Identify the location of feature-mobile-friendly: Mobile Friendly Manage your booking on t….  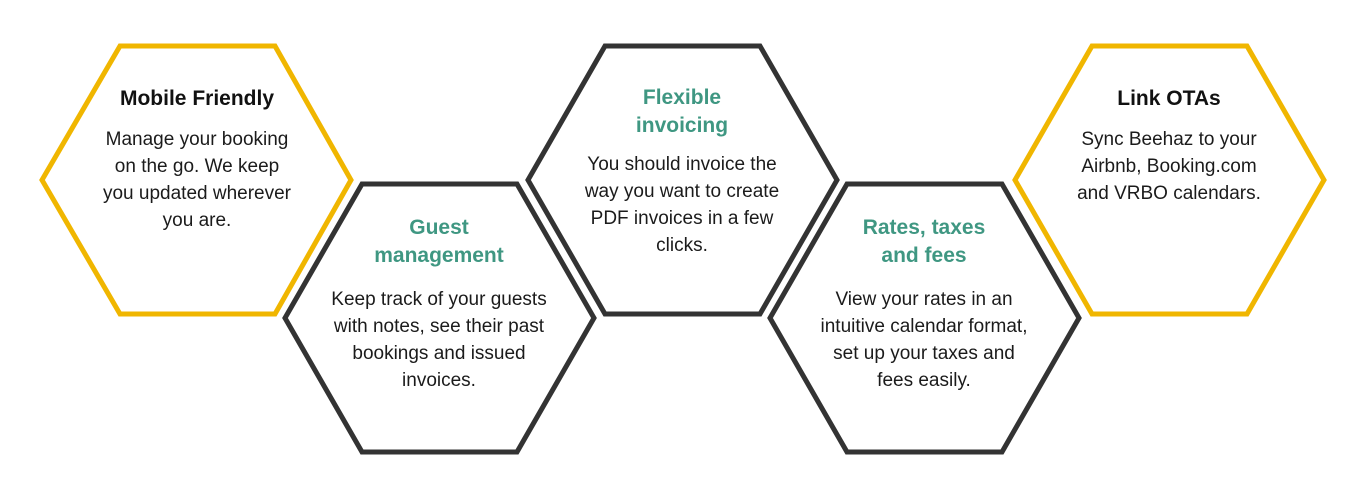
(197, 159).